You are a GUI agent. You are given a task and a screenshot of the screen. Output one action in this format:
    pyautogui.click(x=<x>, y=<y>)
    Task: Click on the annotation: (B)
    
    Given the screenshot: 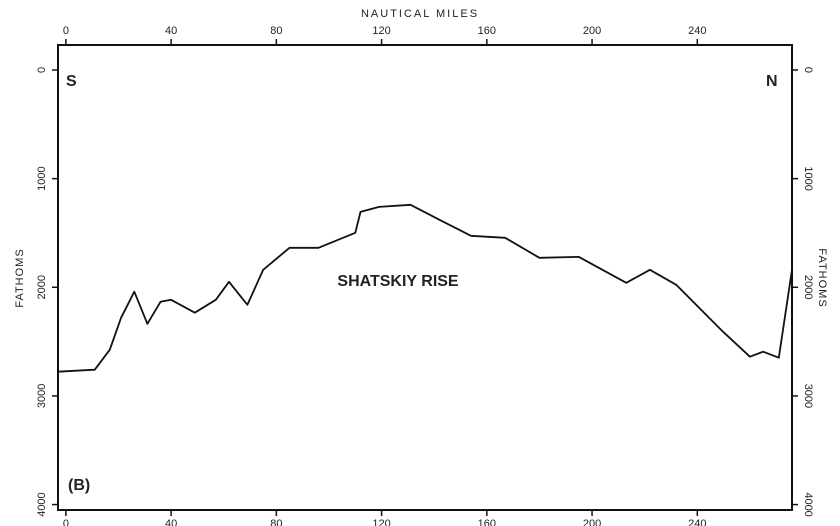 What is the action you would take?
    pyautogui.click(x=79, y=485)
    